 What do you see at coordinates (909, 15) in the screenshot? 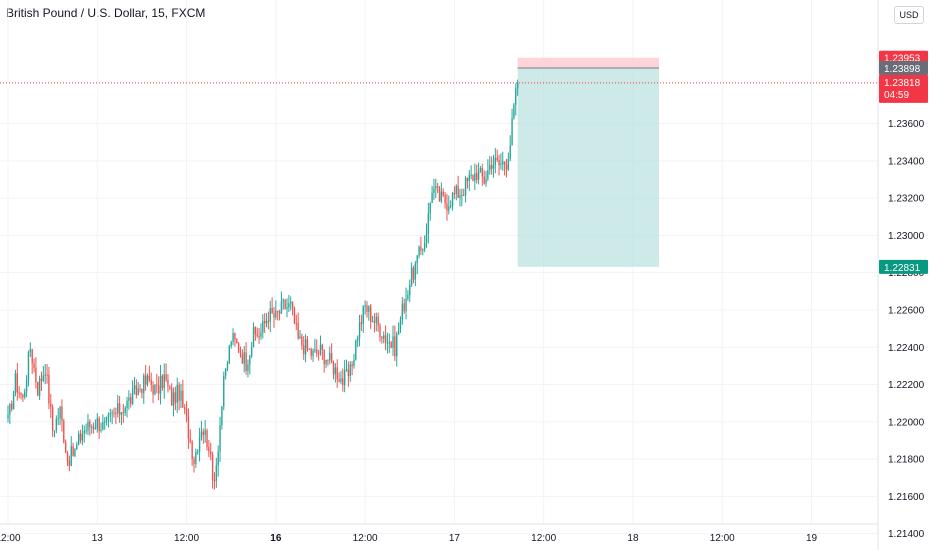
I see `currency-selector: USD` at bounding box center [909, 15].